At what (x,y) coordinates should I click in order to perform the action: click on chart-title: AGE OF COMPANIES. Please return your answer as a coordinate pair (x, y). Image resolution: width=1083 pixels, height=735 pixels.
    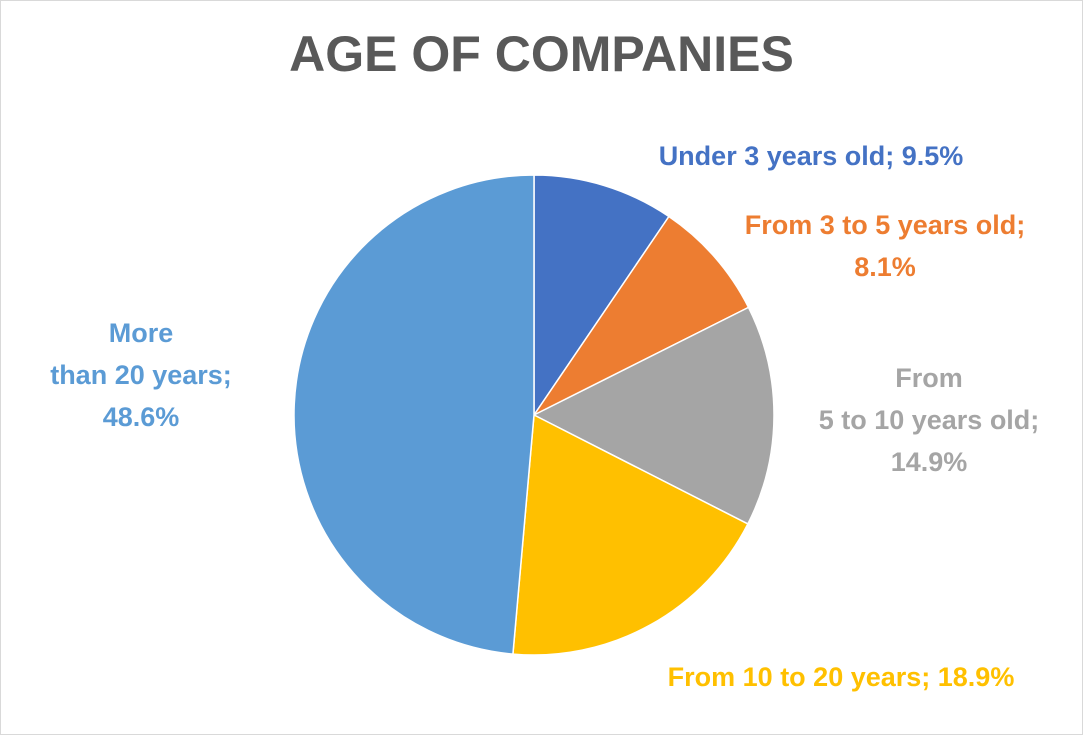
    Looking at the image, I should click on (541, 54).